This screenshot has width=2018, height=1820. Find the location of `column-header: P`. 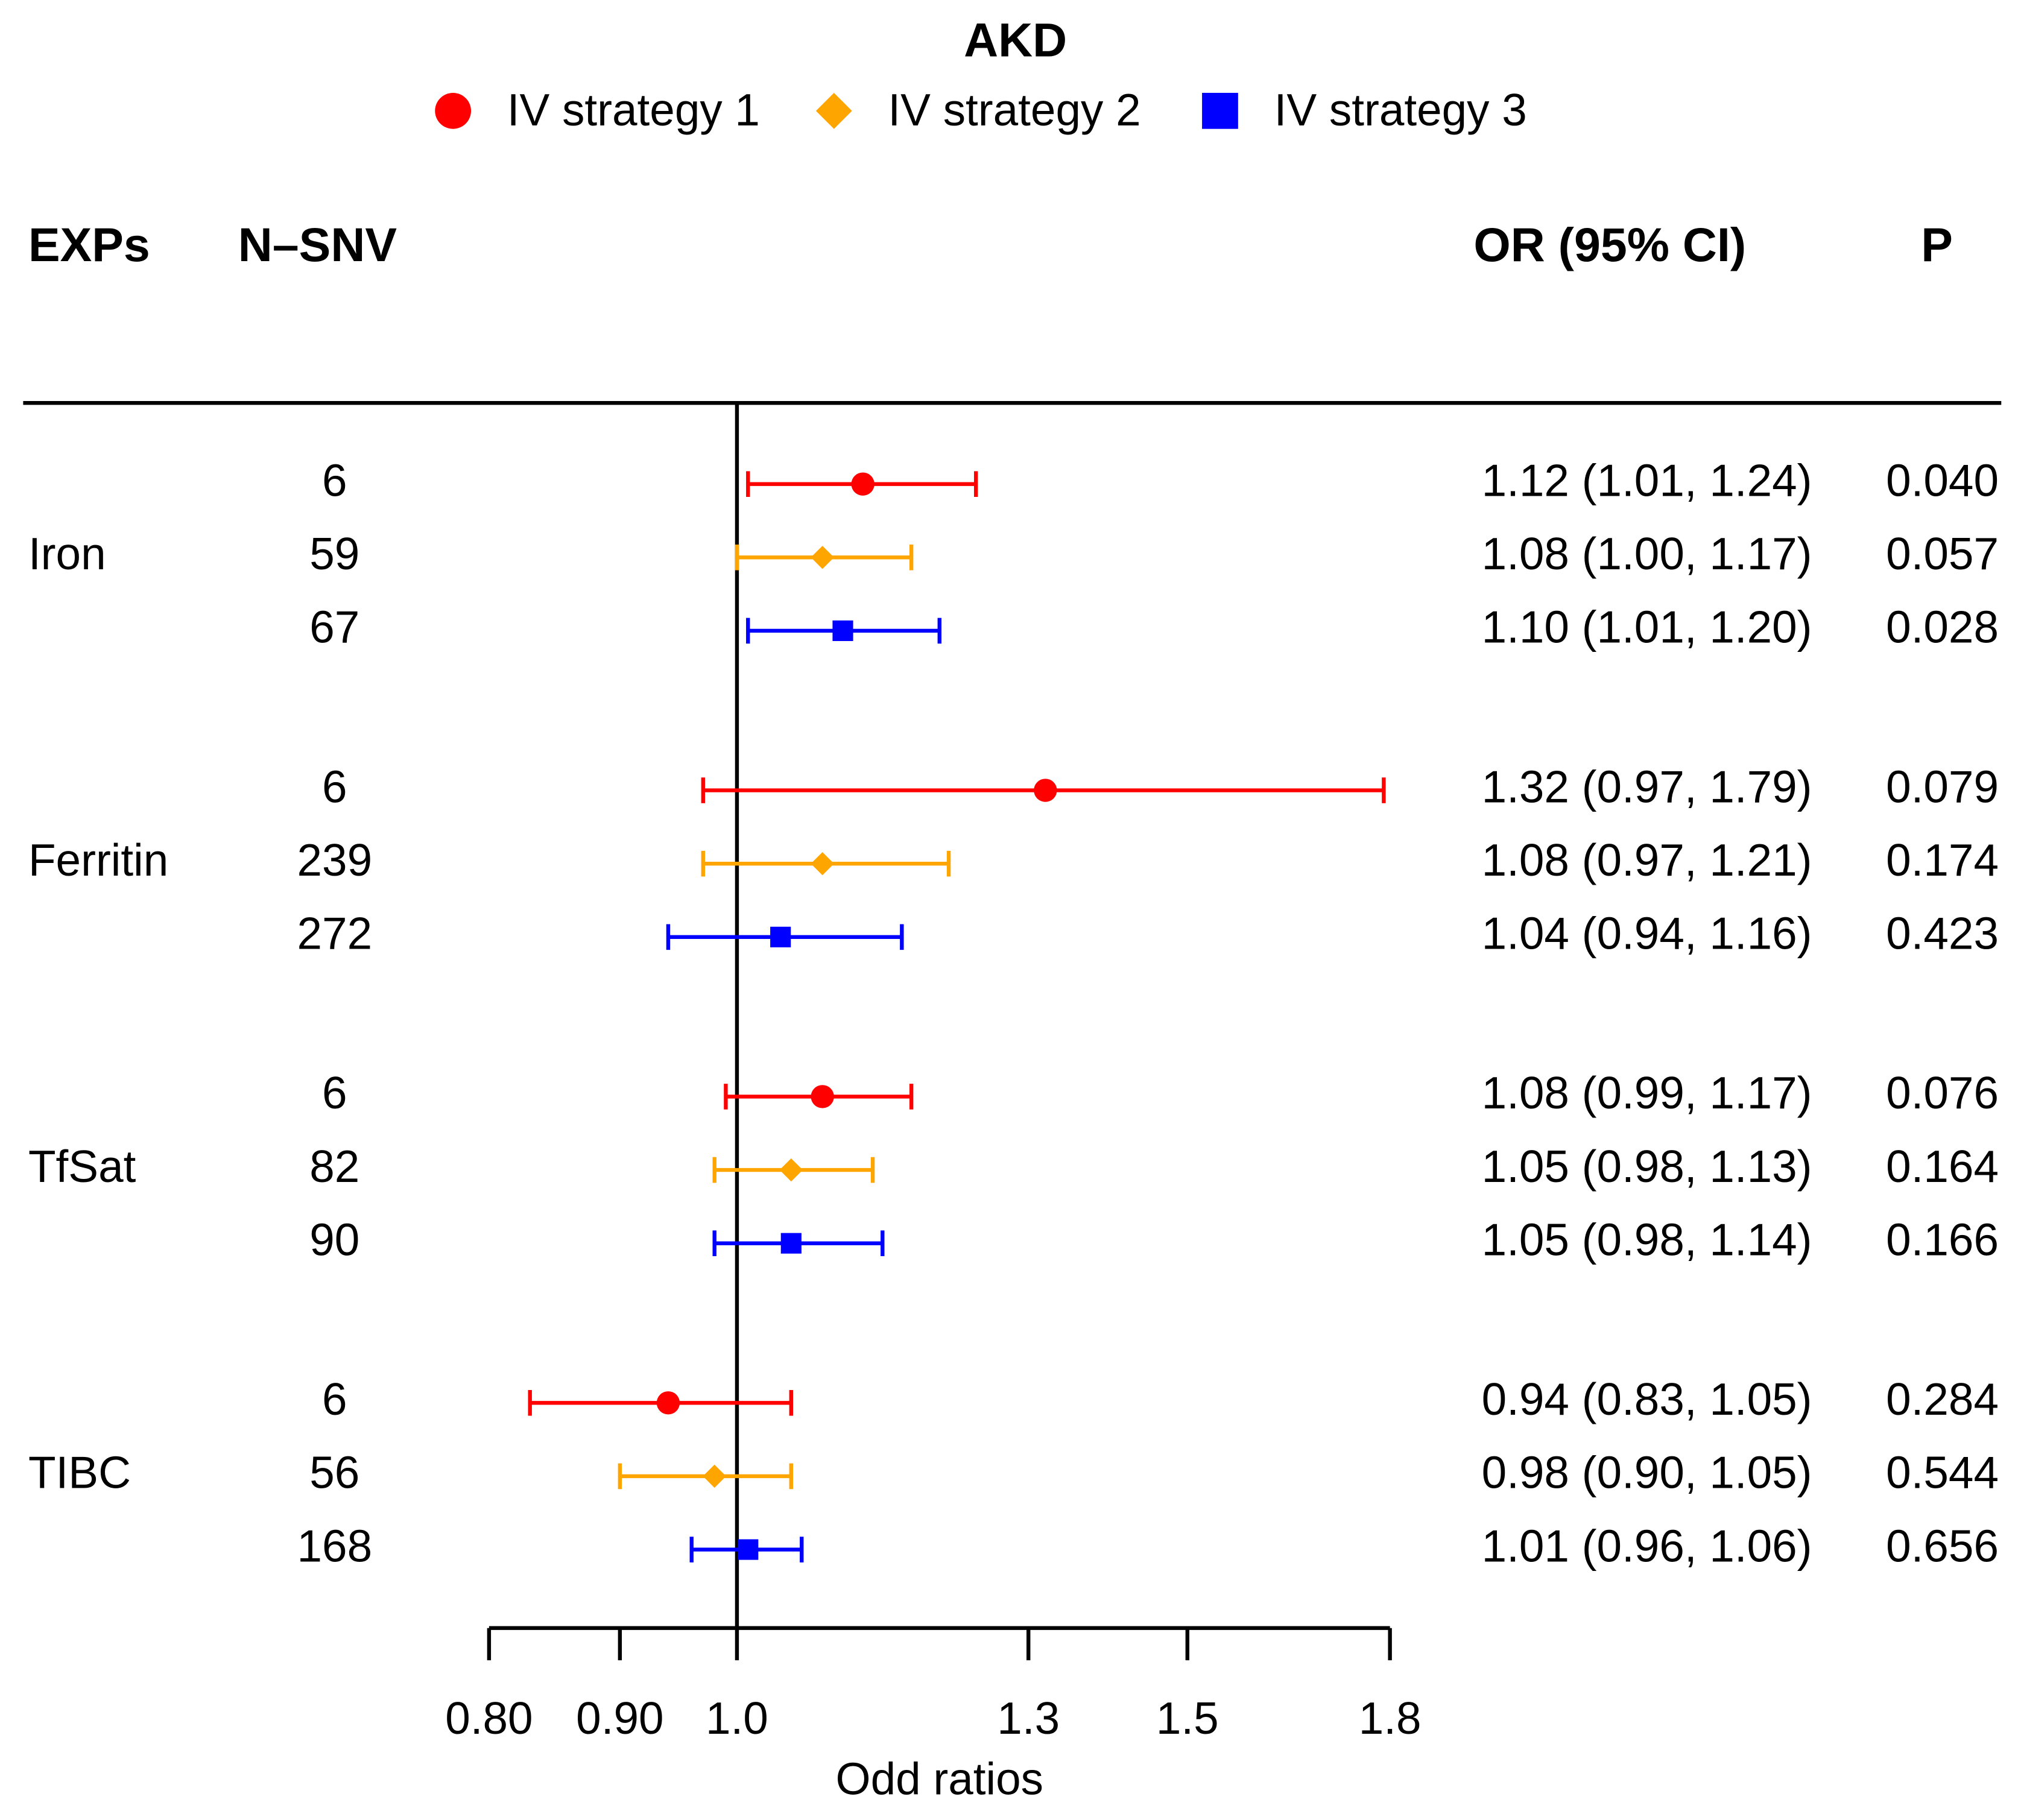

column-header: P is located at coordinates (1937, 245).